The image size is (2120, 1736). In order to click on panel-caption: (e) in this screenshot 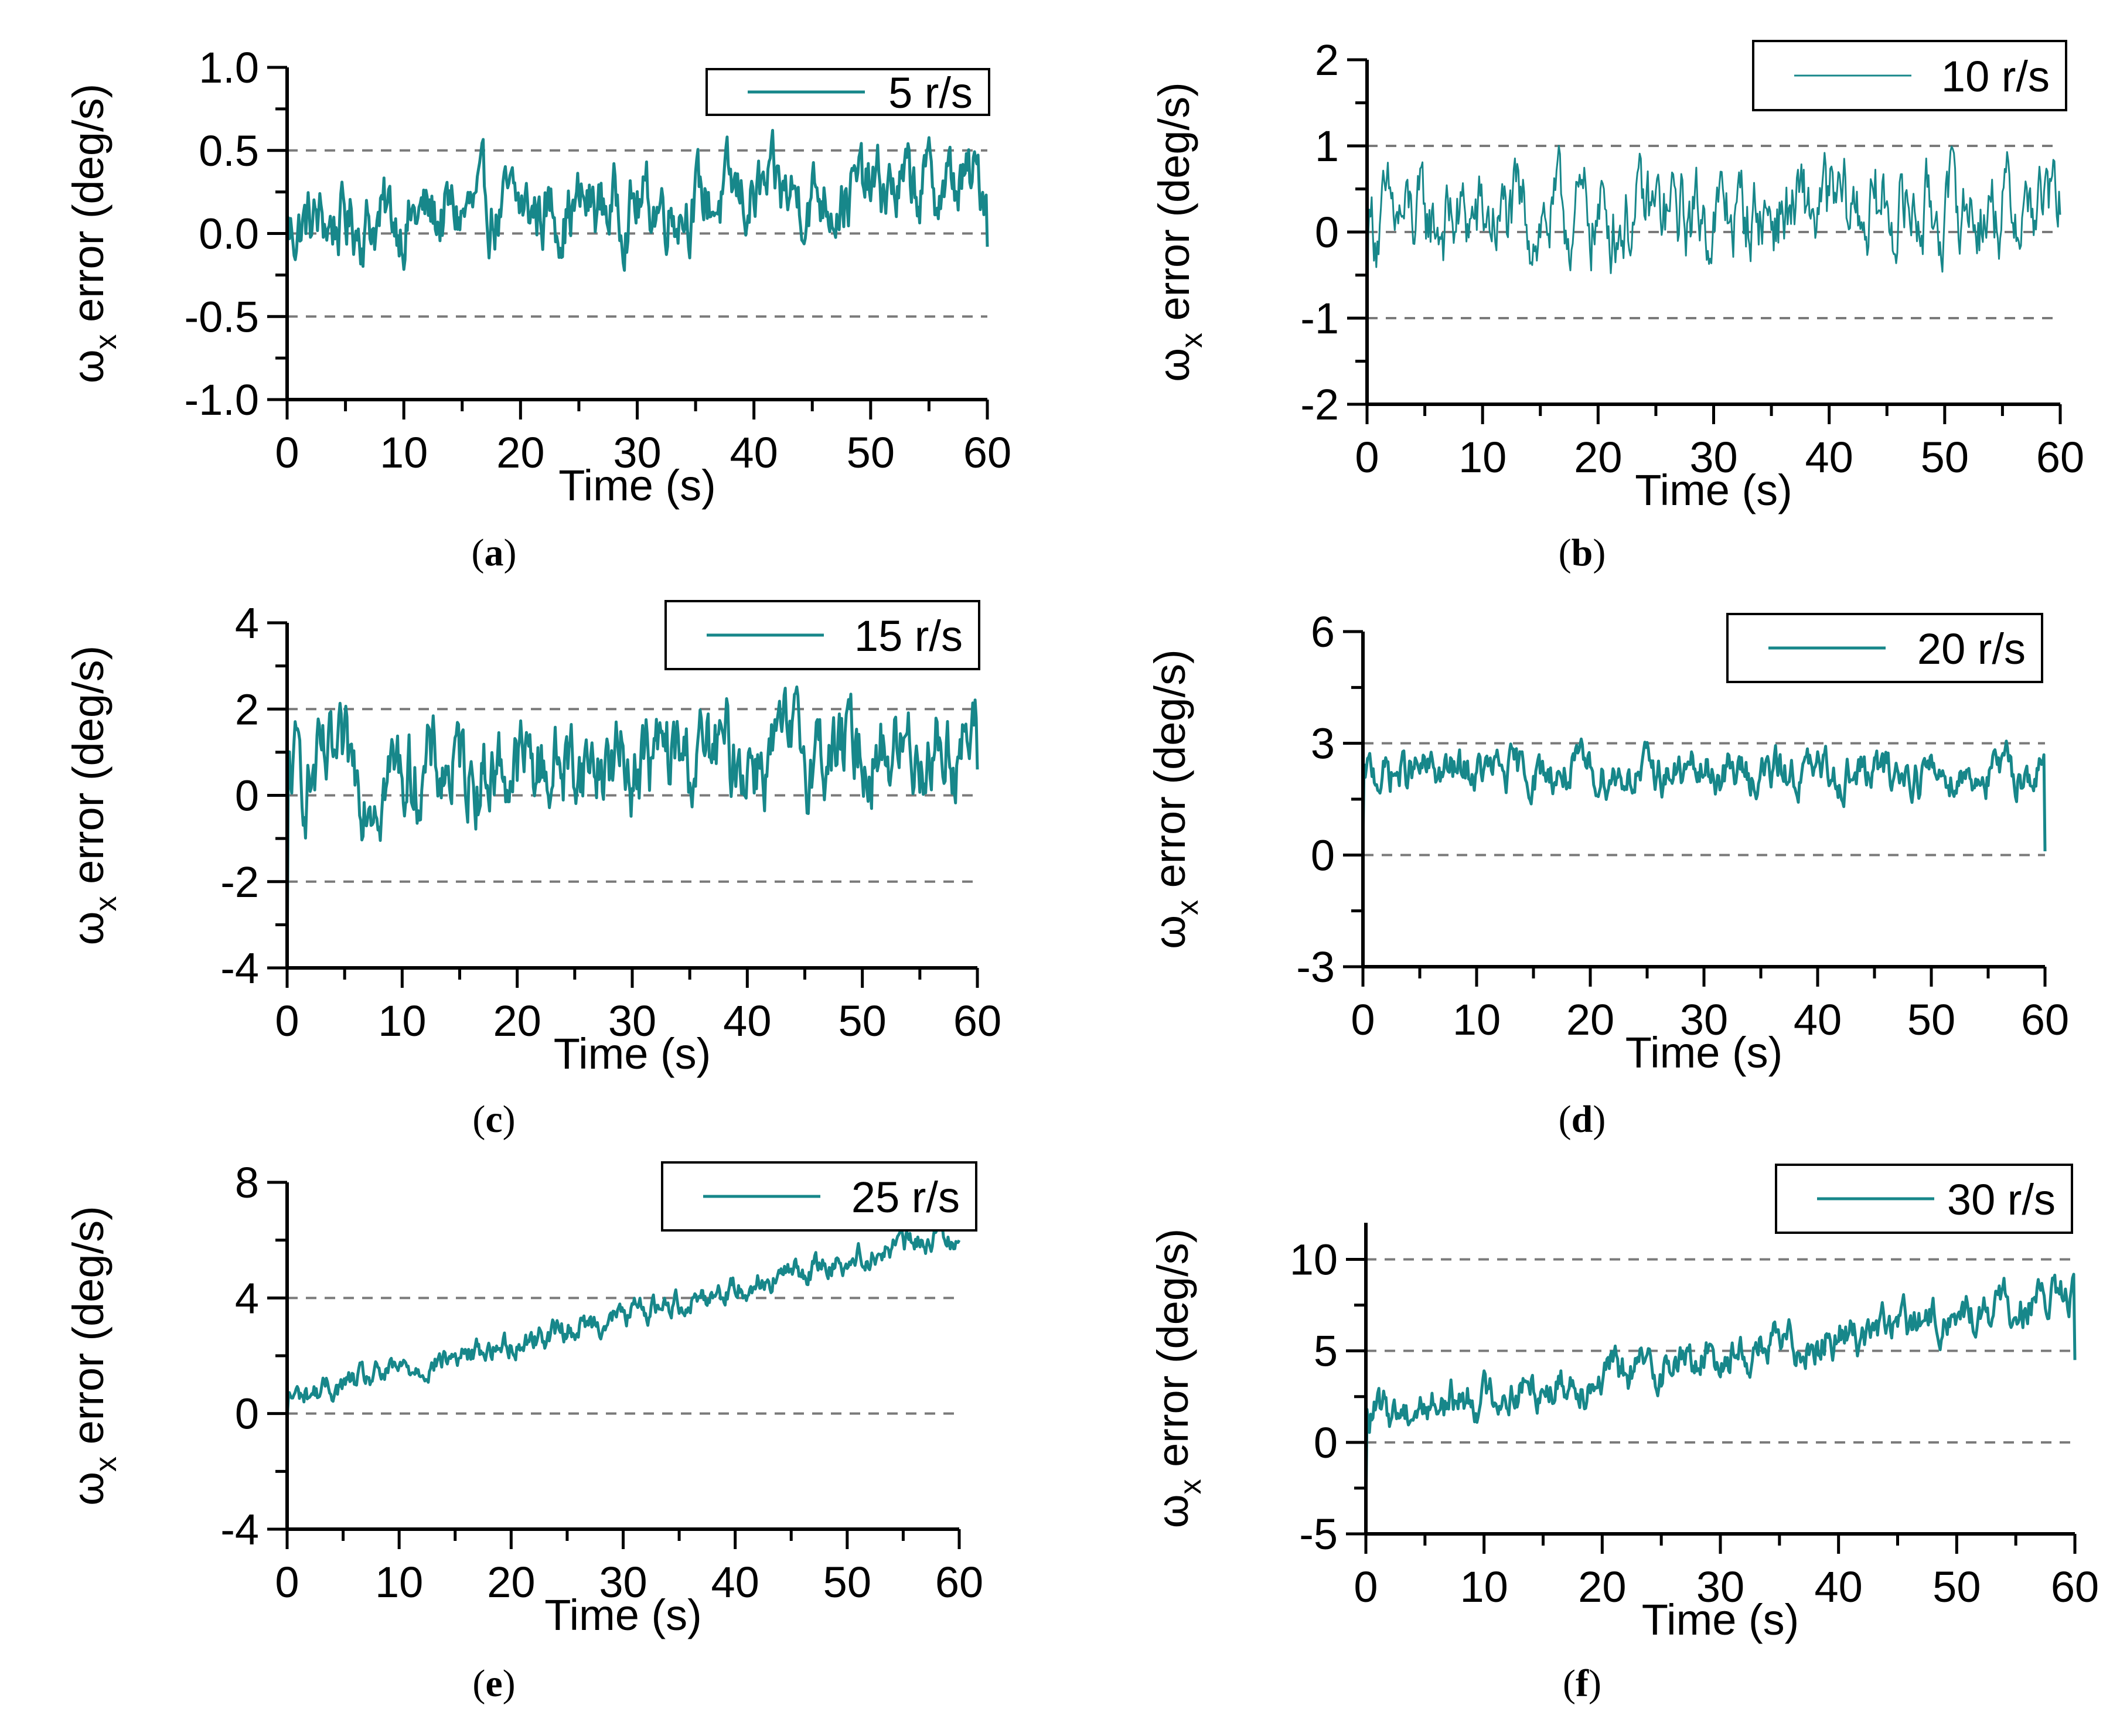, I will do `click(493, 1683)`.